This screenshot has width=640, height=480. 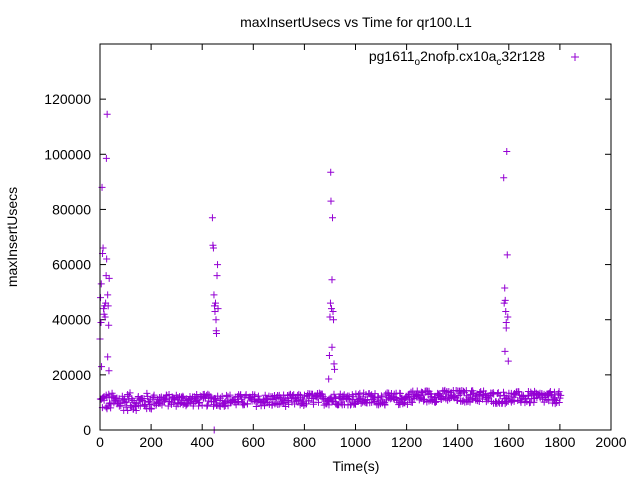 What do you see at coordinates (67, 99) in the screenshot?
I see `y-tick-label: 120000` at bounding box center [67, 99].